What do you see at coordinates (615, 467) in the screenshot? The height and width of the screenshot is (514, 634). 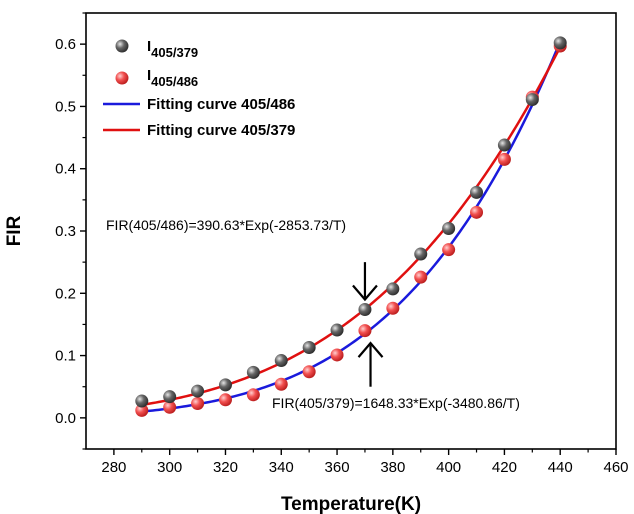 I see `x-tick-label: 460` at bounding box center [615, 467].